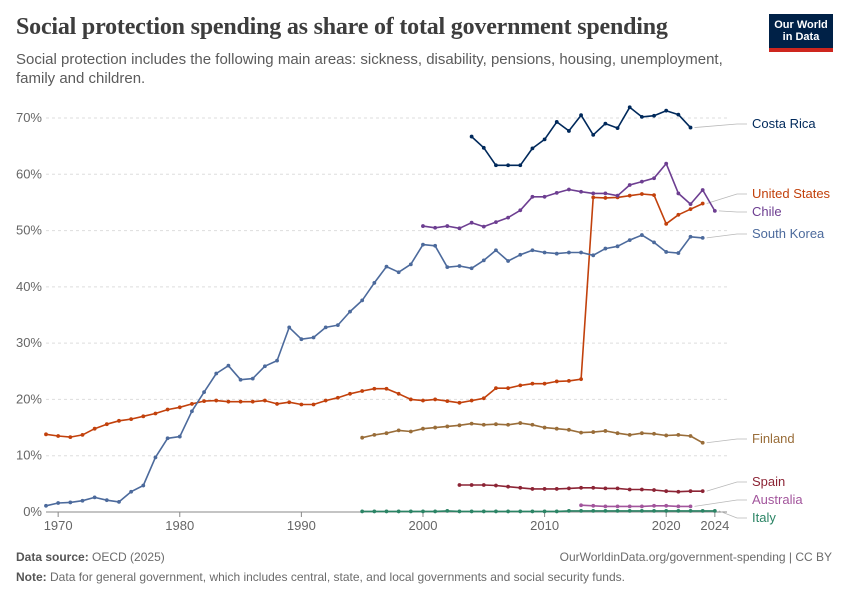  Describe the element at coordinates (128, 557) in the screenshot. I see `source-text: OECD (2025)` at that location.